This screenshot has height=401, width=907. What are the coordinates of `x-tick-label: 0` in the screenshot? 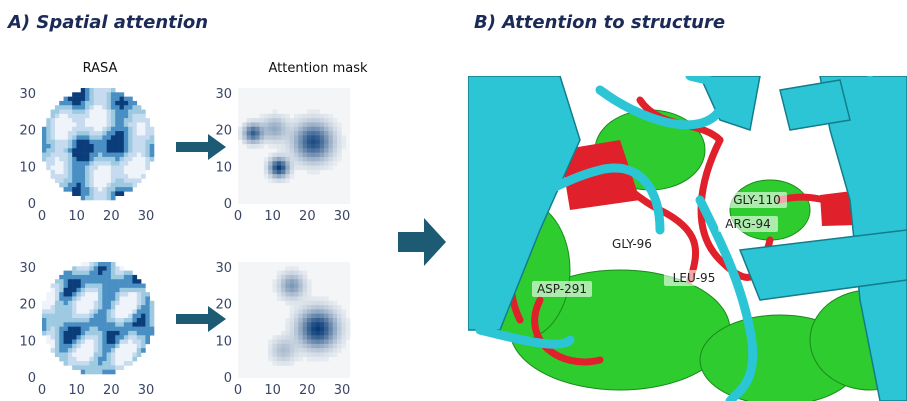 It's located at (238, 216).